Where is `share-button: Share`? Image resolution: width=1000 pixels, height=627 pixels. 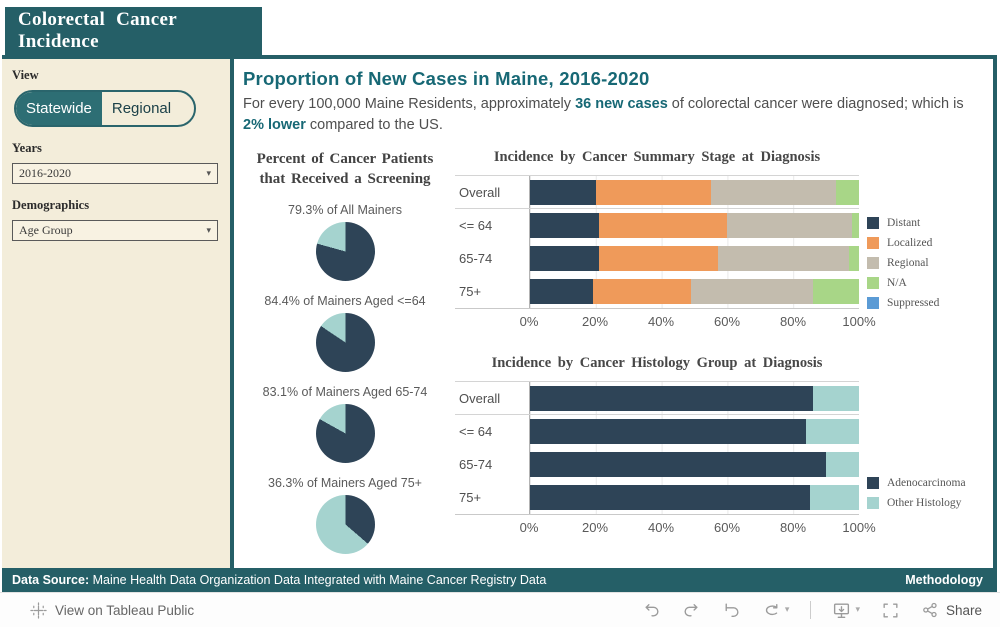
share-button: Share is located at coordinates (951, 610).